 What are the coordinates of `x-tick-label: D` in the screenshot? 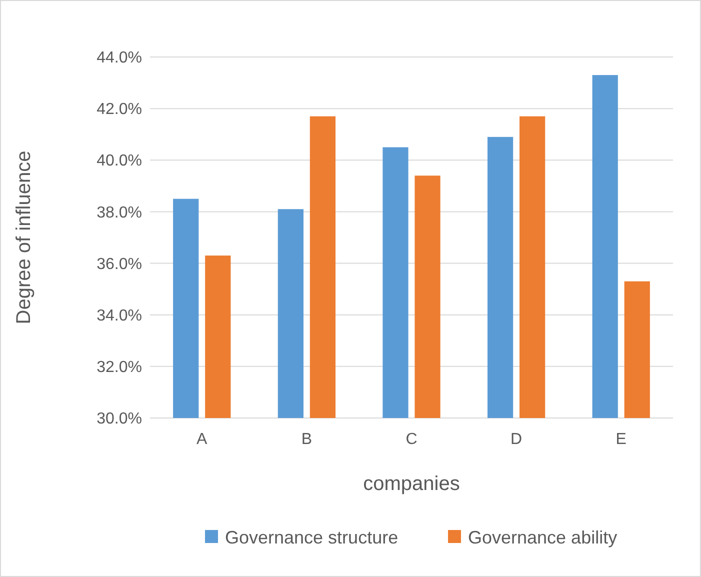 It's located at (516, 439).